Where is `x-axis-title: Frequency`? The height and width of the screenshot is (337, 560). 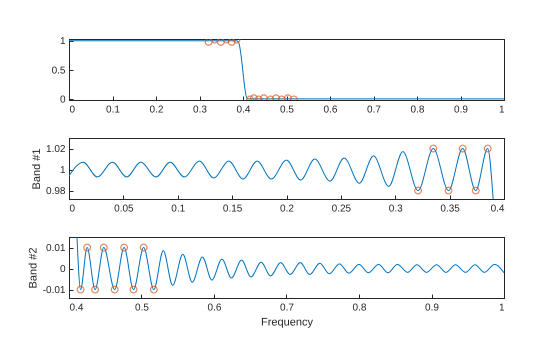 x-axis-title: Frequency is located at coordinates (287, 322).